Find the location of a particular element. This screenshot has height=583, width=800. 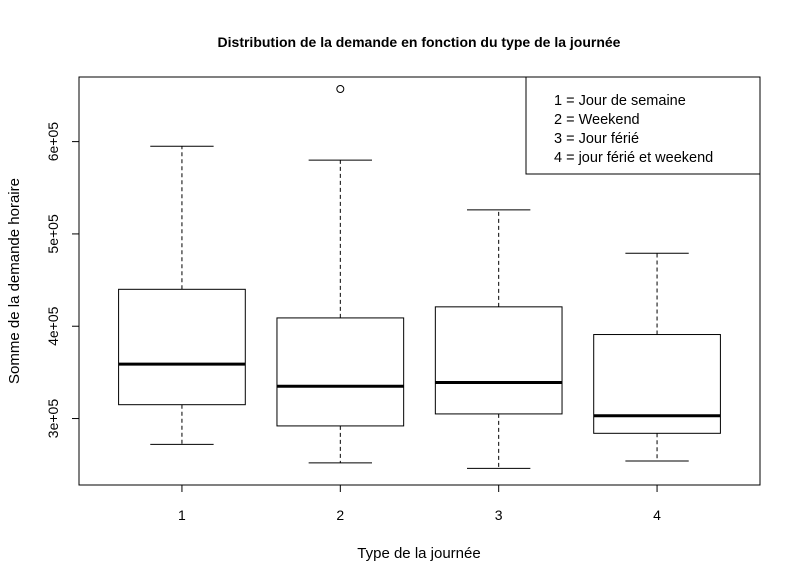

y-tick-label: 4e+05 is located at coordinates (53, 326).